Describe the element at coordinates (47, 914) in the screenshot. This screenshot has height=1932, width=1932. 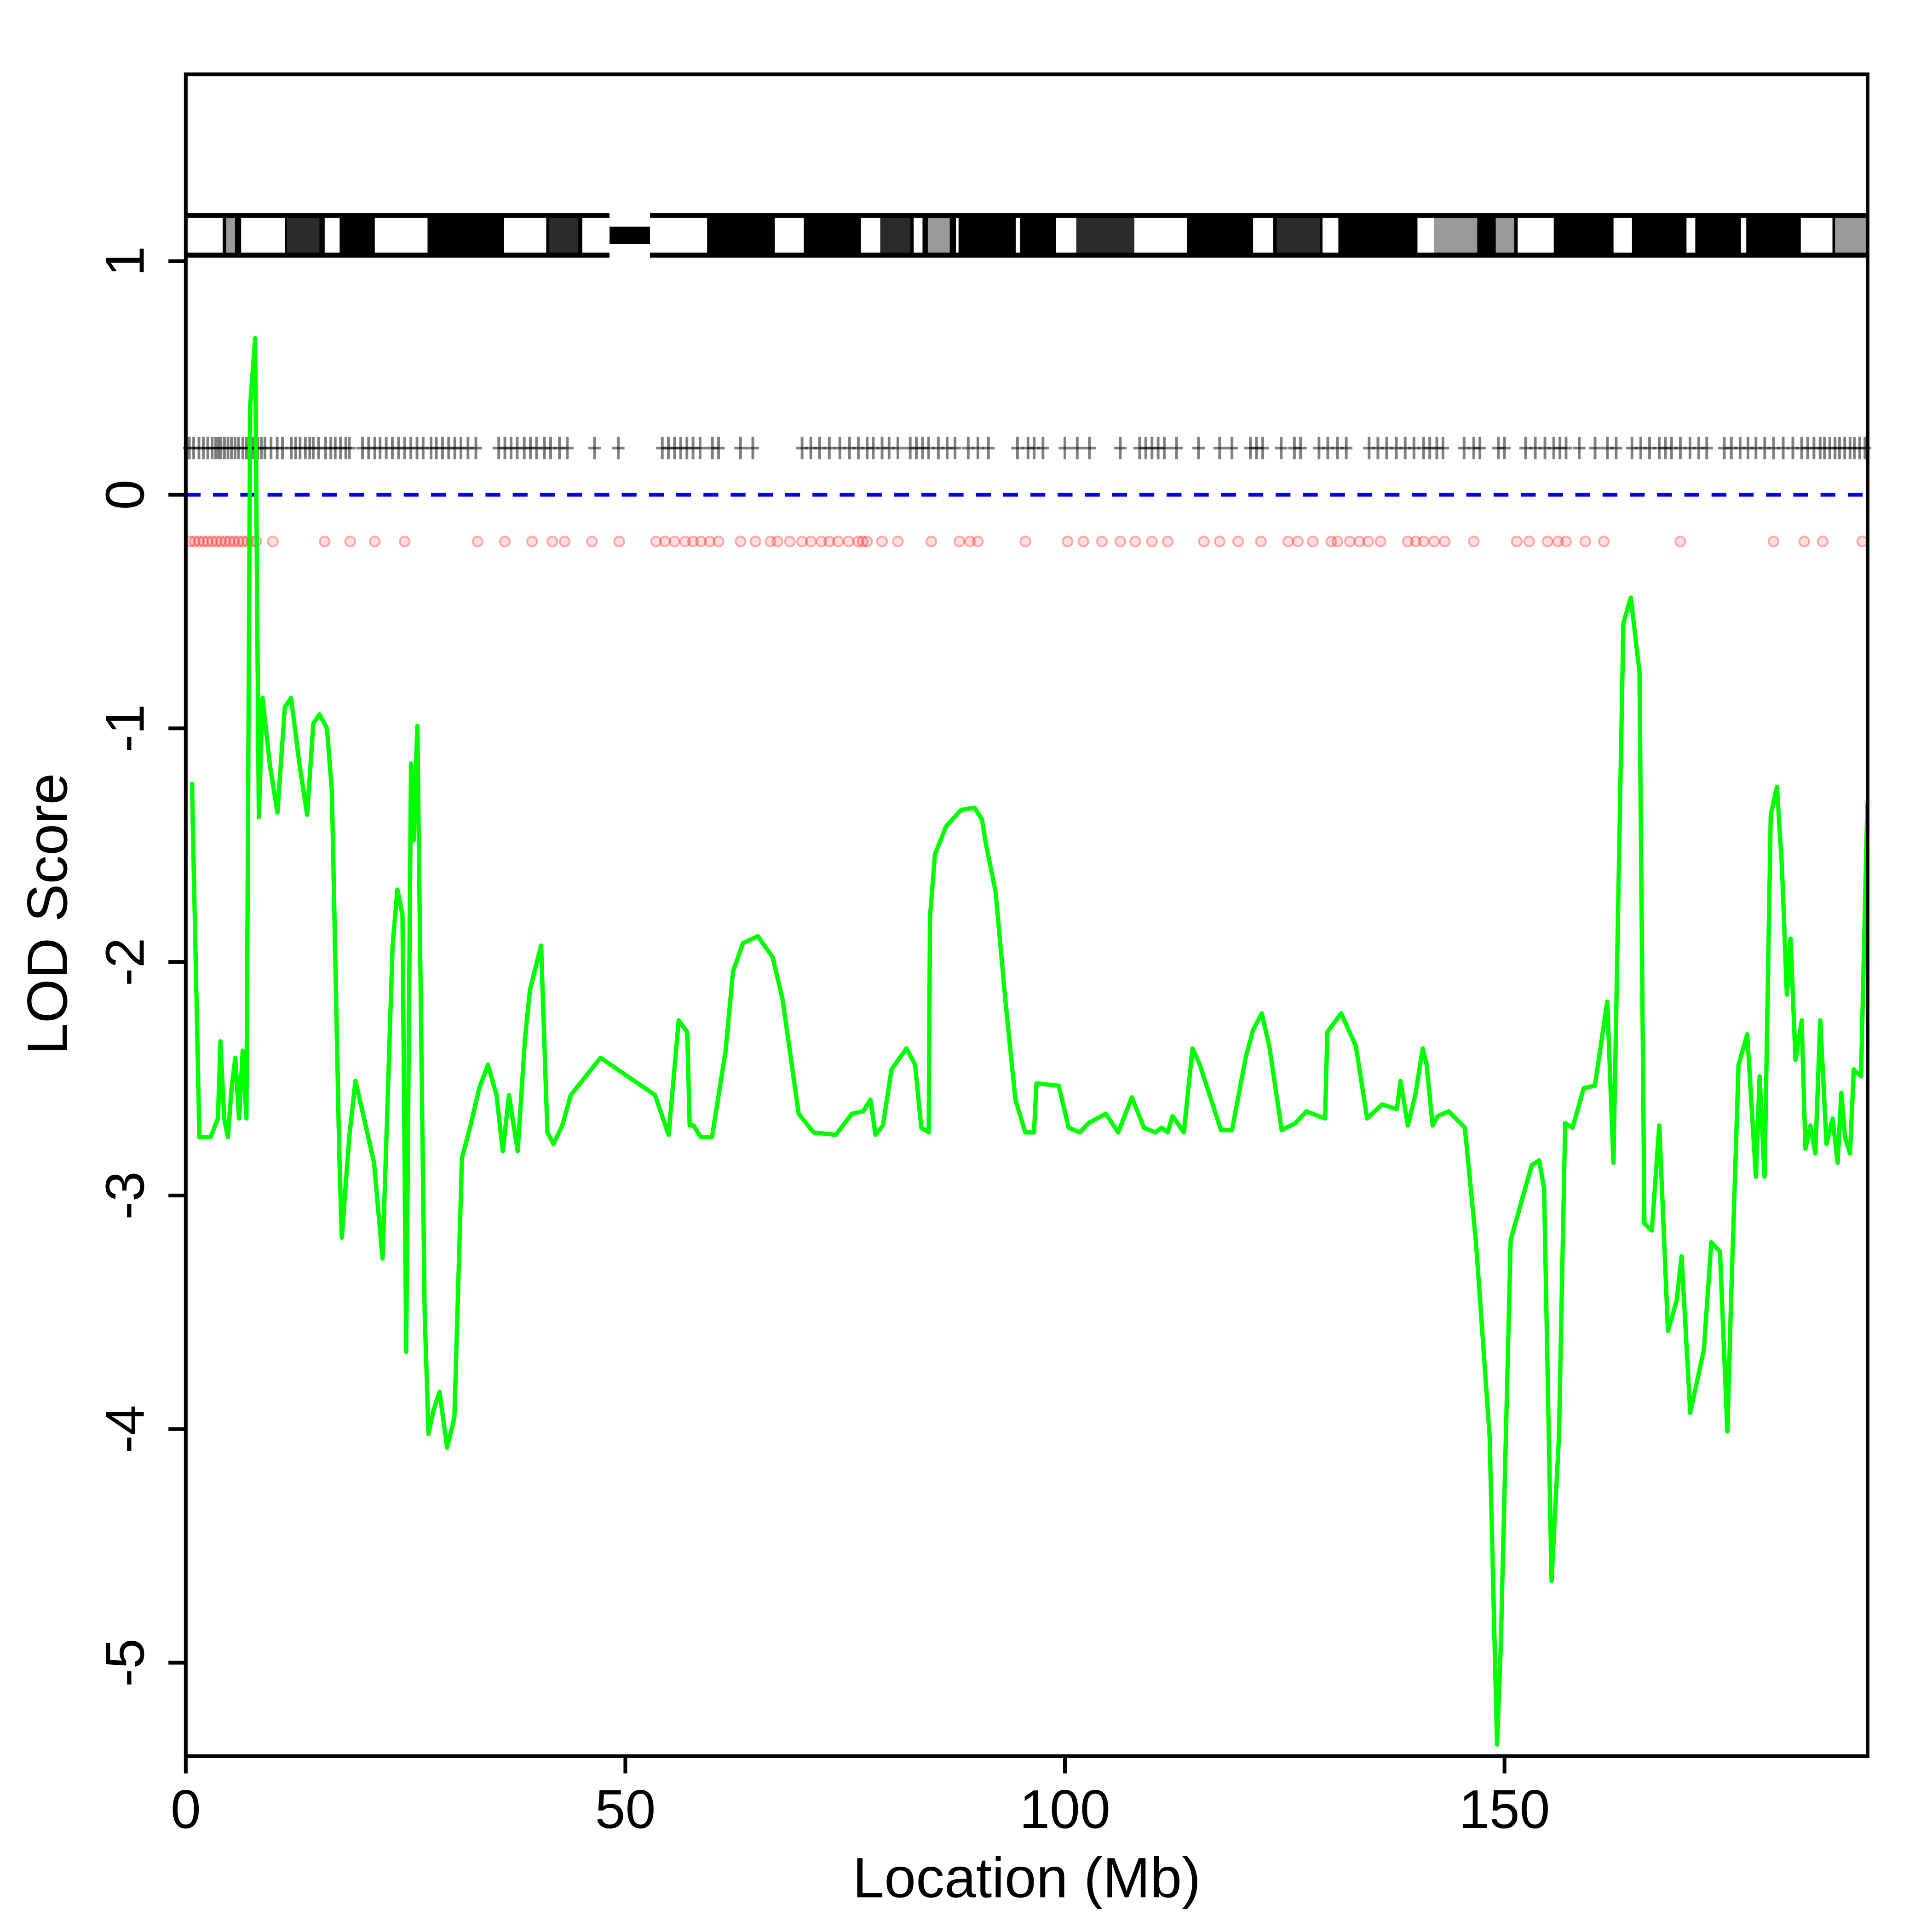
I see `y-axis-label: LOD Score` at that location.